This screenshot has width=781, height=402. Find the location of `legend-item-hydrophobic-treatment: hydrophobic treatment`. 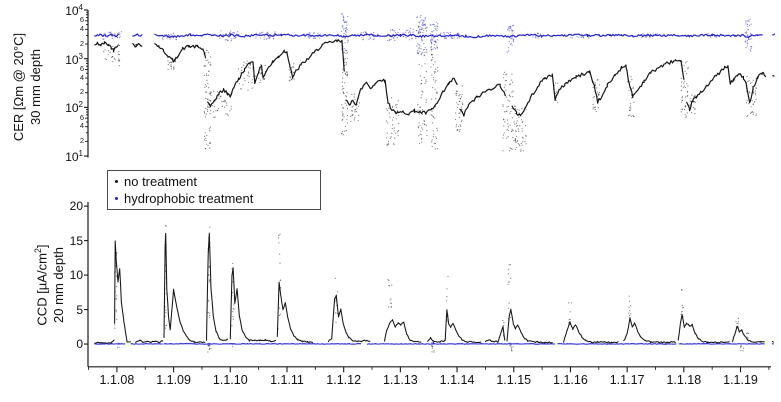

legend-item-hydrophobic-treatment: hydrophobic treatment is located at coordinates (214, 198).